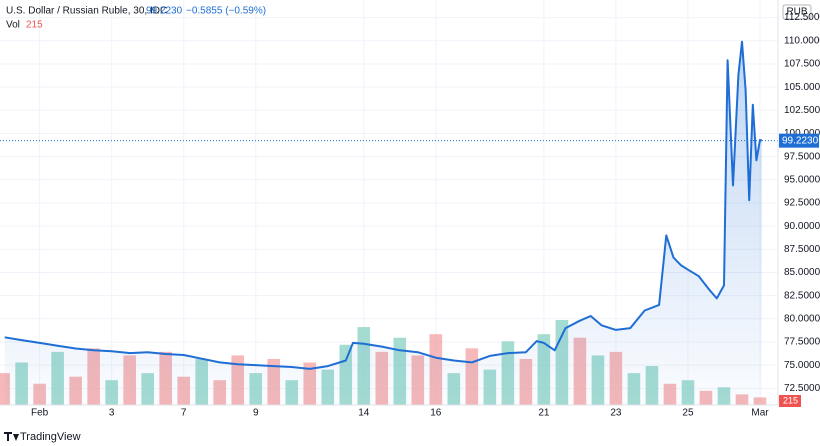 This screenshot has height=446, width=820. Describe the element at coordinates (802, 295) in the screenshot. I see `y-tick-label: 82.5000` at that location.